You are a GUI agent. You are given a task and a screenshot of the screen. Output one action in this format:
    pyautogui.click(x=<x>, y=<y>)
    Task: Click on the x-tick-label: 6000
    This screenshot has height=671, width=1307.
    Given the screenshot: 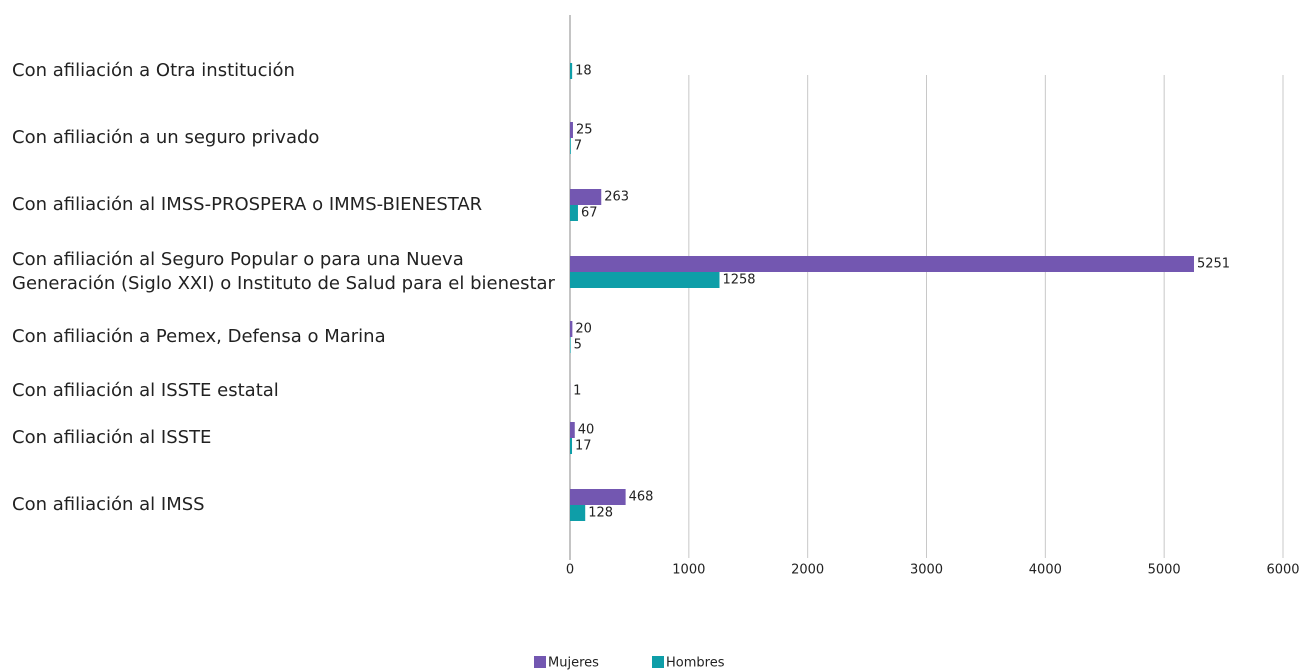 What is the action you would take?
    pyautogui.click(x=1282, y=570)
    